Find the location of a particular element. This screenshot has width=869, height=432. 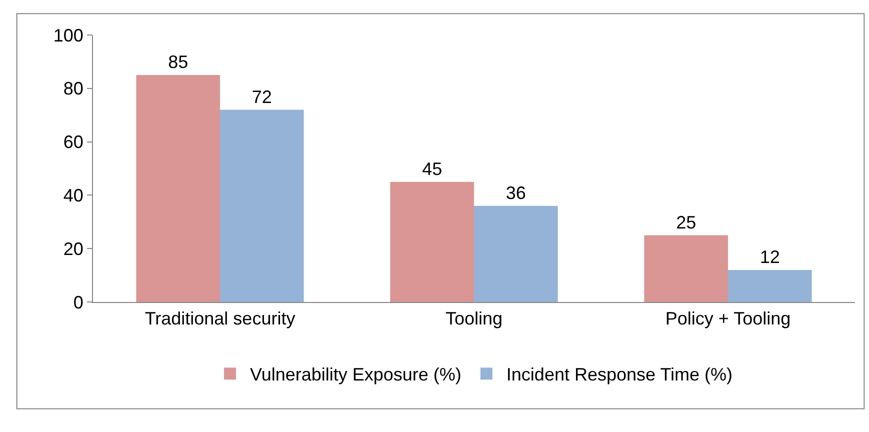

y-tick-label: 0 is located at coordinates (78, 302).